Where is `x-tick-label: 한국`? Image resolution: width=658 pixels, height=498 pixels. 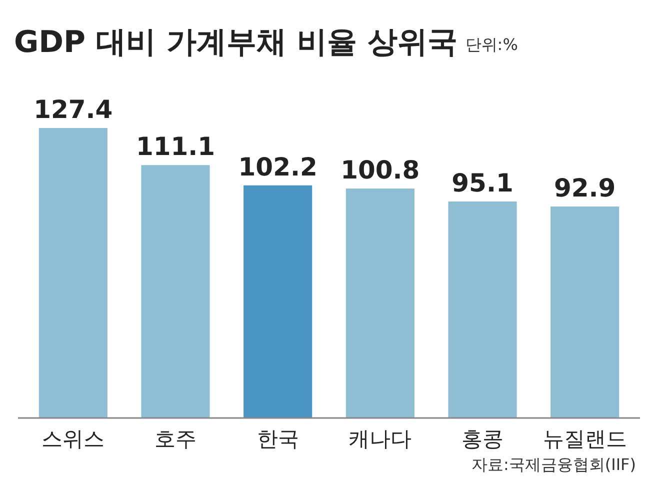
x-tick-label: 한국 is located at coordinates (277, 439).